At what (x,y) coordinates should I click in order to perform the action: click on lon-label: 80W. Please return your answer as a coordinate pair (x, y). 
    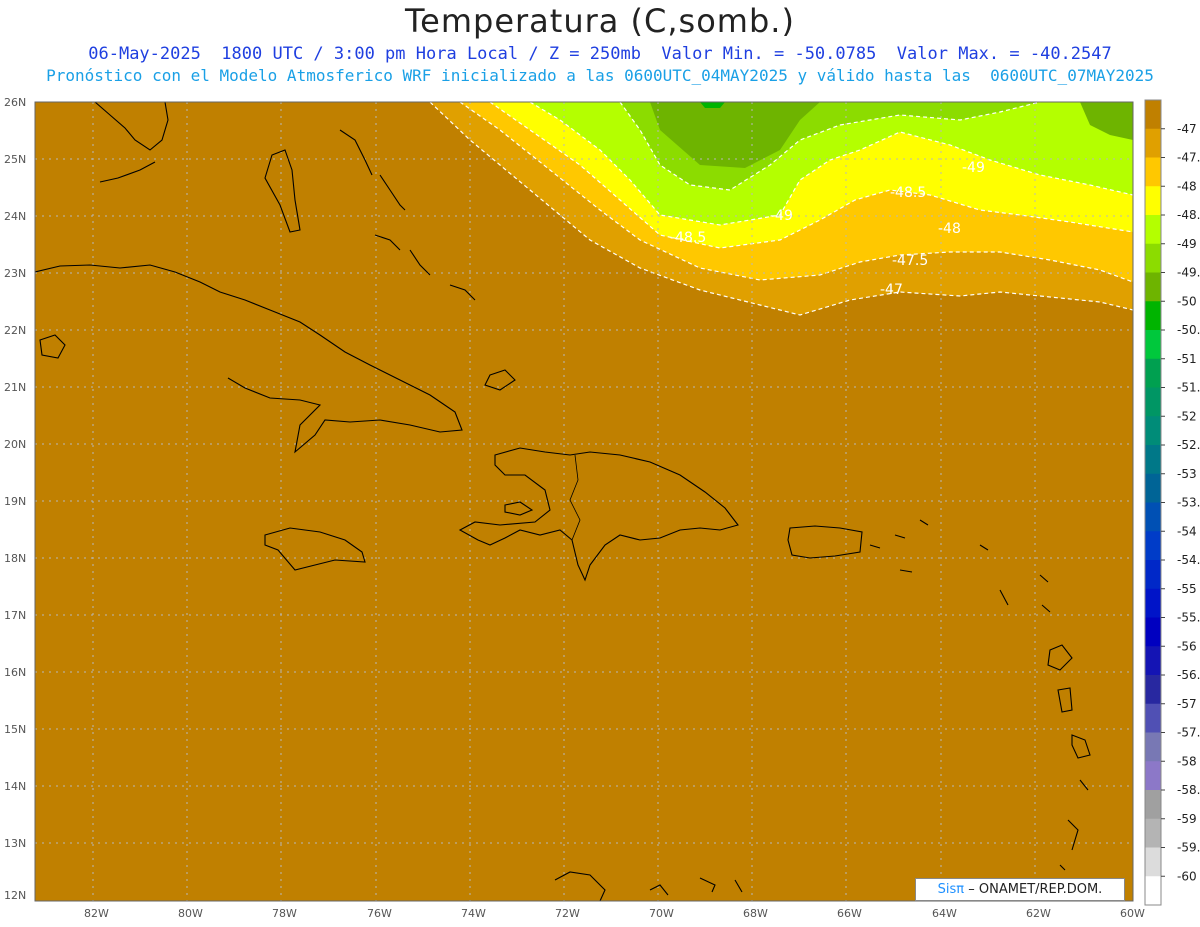
    Looking at the image, I should click on (190, 913).